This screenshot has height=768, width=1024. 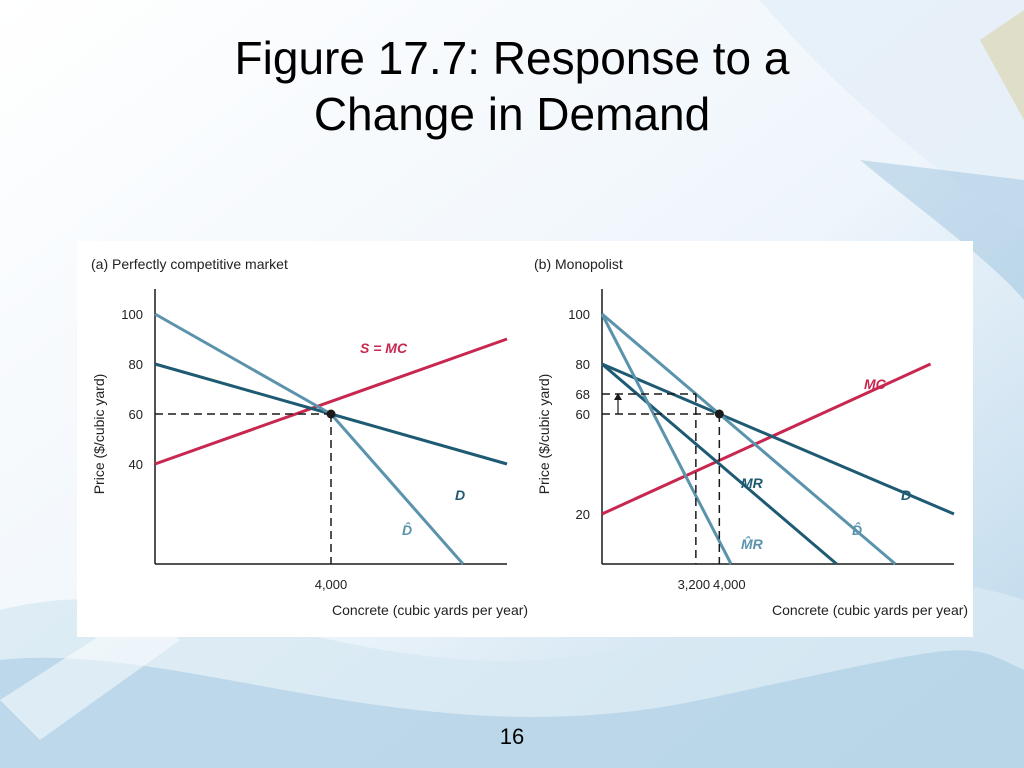 I want to click on panel-b-series-label: MC, so click(x=875, y=384).